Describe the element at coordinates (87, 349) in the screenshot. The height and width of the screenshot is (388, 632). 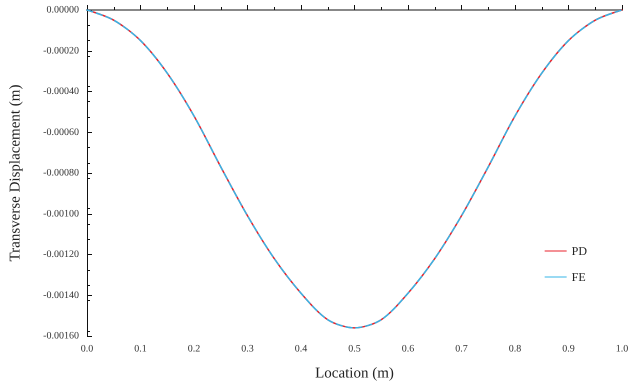
I see `x-tick-label: 0.0` at that location.